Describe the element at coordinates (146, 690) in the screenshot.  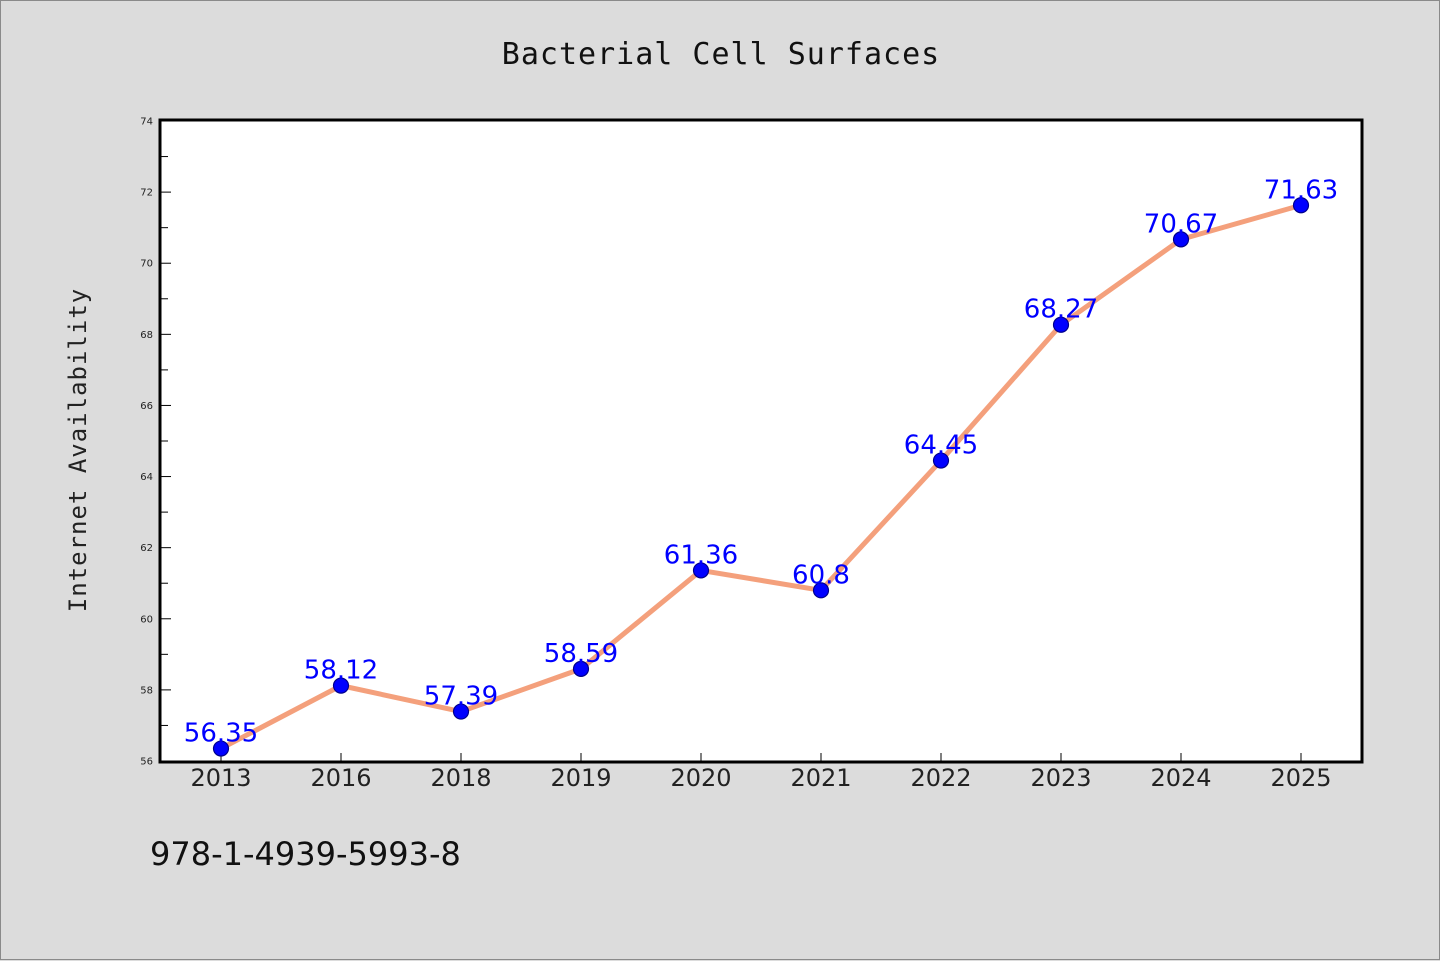
I see `y-tick-label: 58` at that location.